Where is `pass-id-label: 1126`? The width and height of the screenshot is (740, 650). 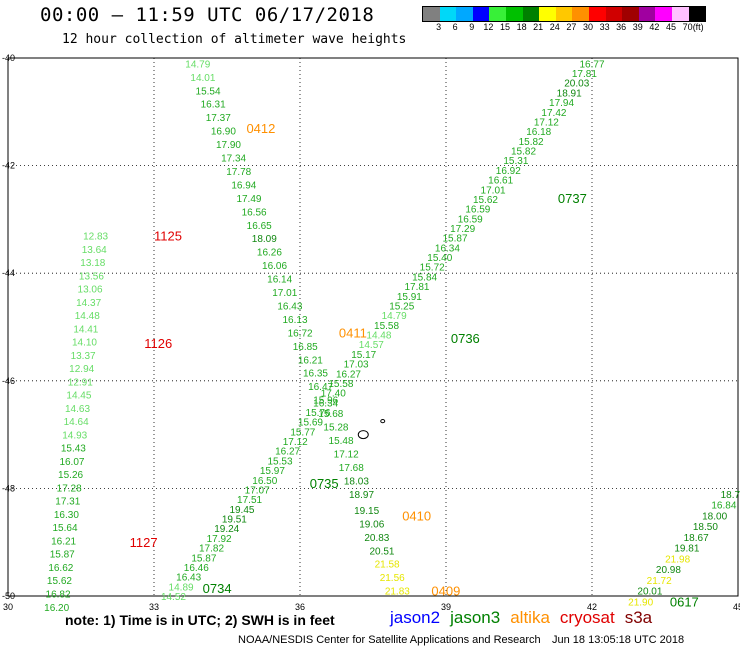
pass-id-label: 1126 is located at coordinates (158, 343).